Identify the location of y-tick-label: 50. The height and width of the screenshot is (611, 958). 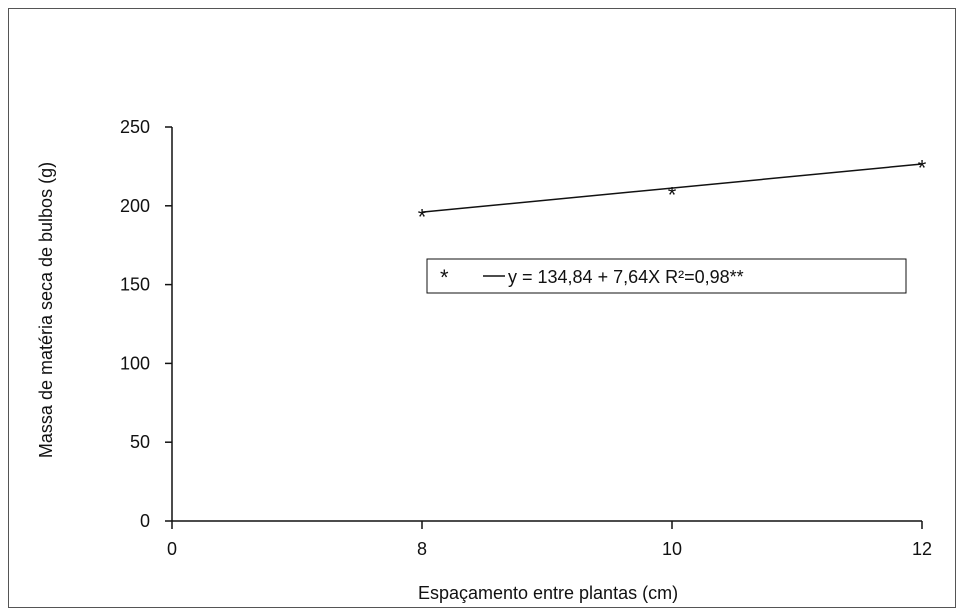
(140, 442).